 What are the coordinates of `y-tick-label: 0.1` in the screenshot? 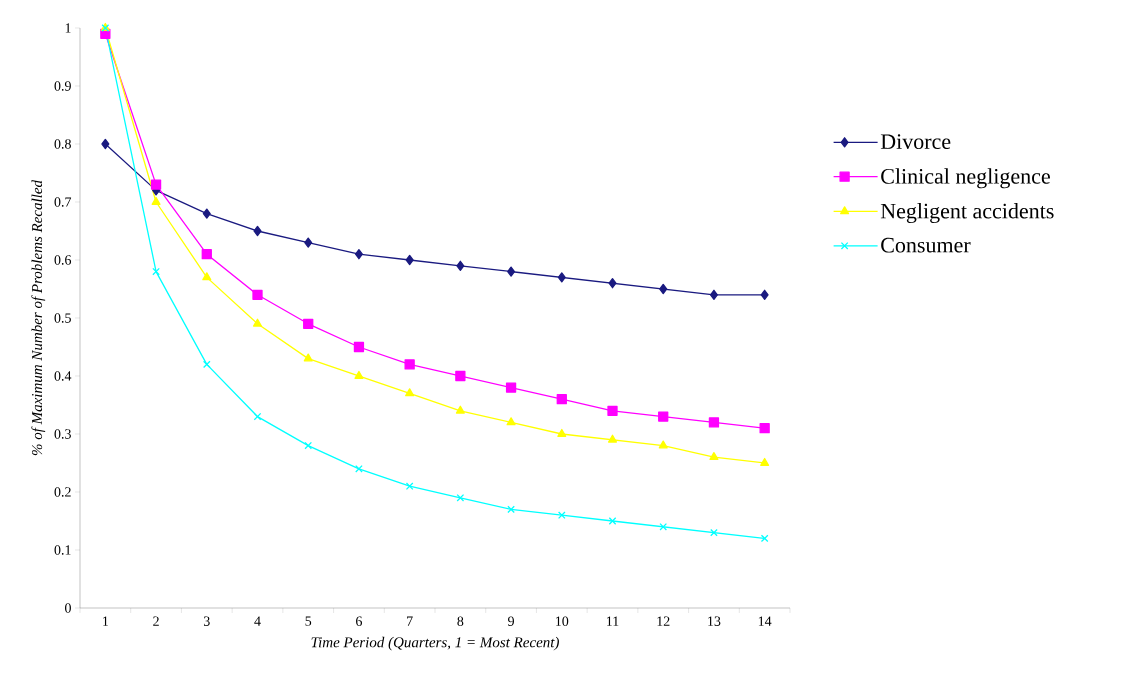 It's located at (62, 550).